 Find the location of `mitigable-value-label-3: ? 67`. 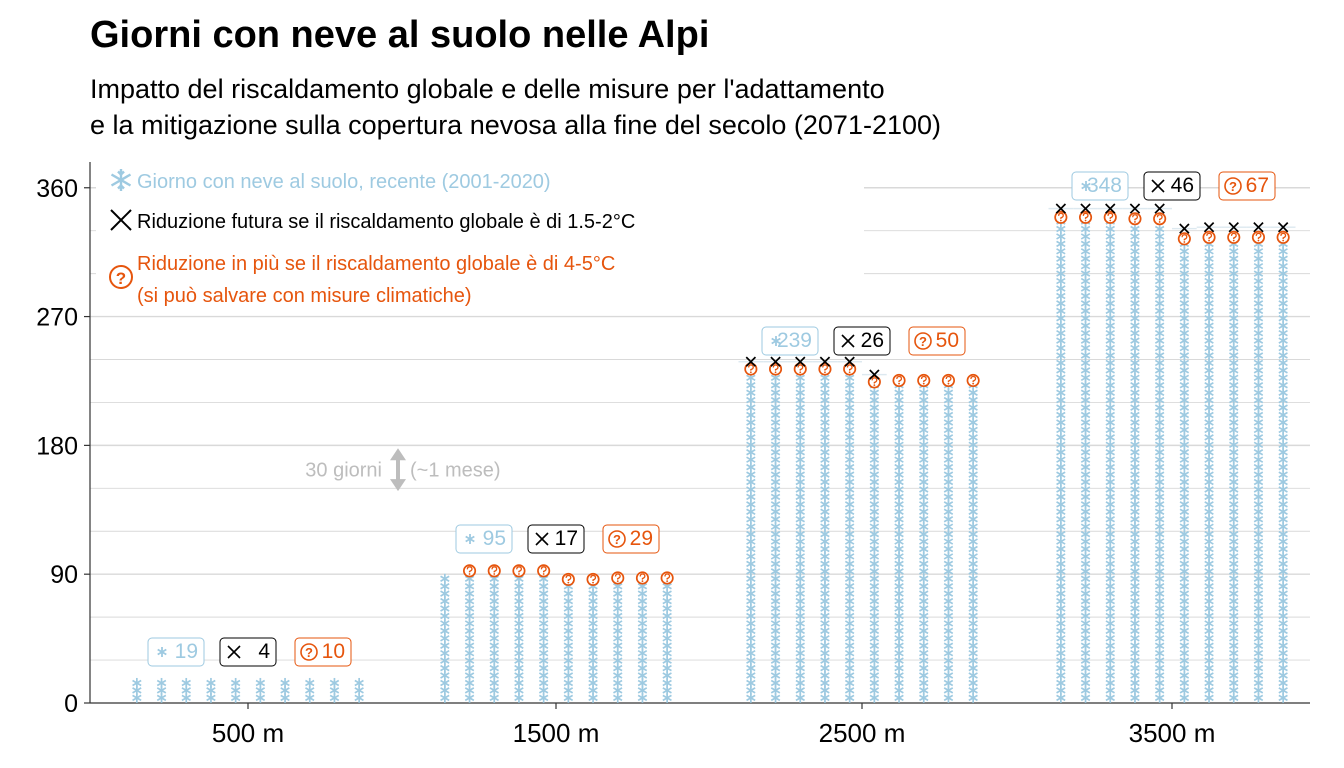

mitigable-value-label-3: ? 67 is located at coordinates (1247, 186).